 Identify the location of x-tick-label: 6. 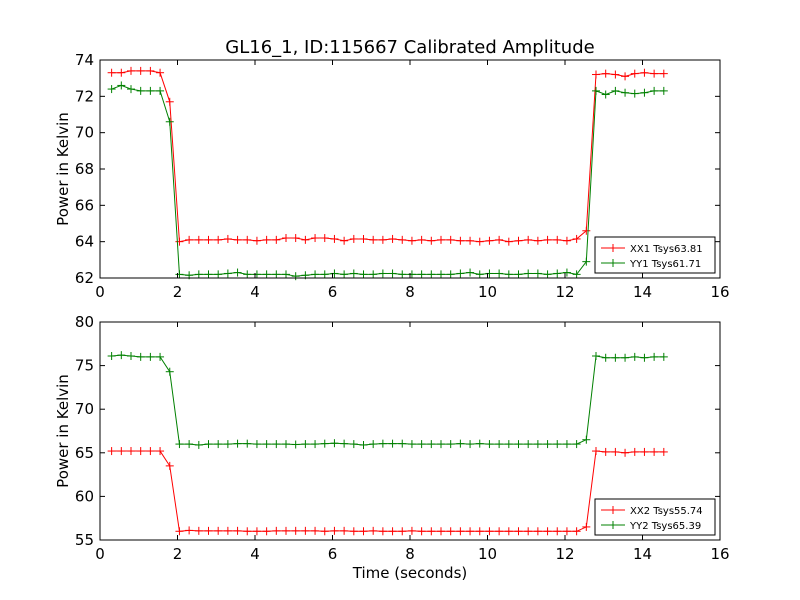
(333, 554).